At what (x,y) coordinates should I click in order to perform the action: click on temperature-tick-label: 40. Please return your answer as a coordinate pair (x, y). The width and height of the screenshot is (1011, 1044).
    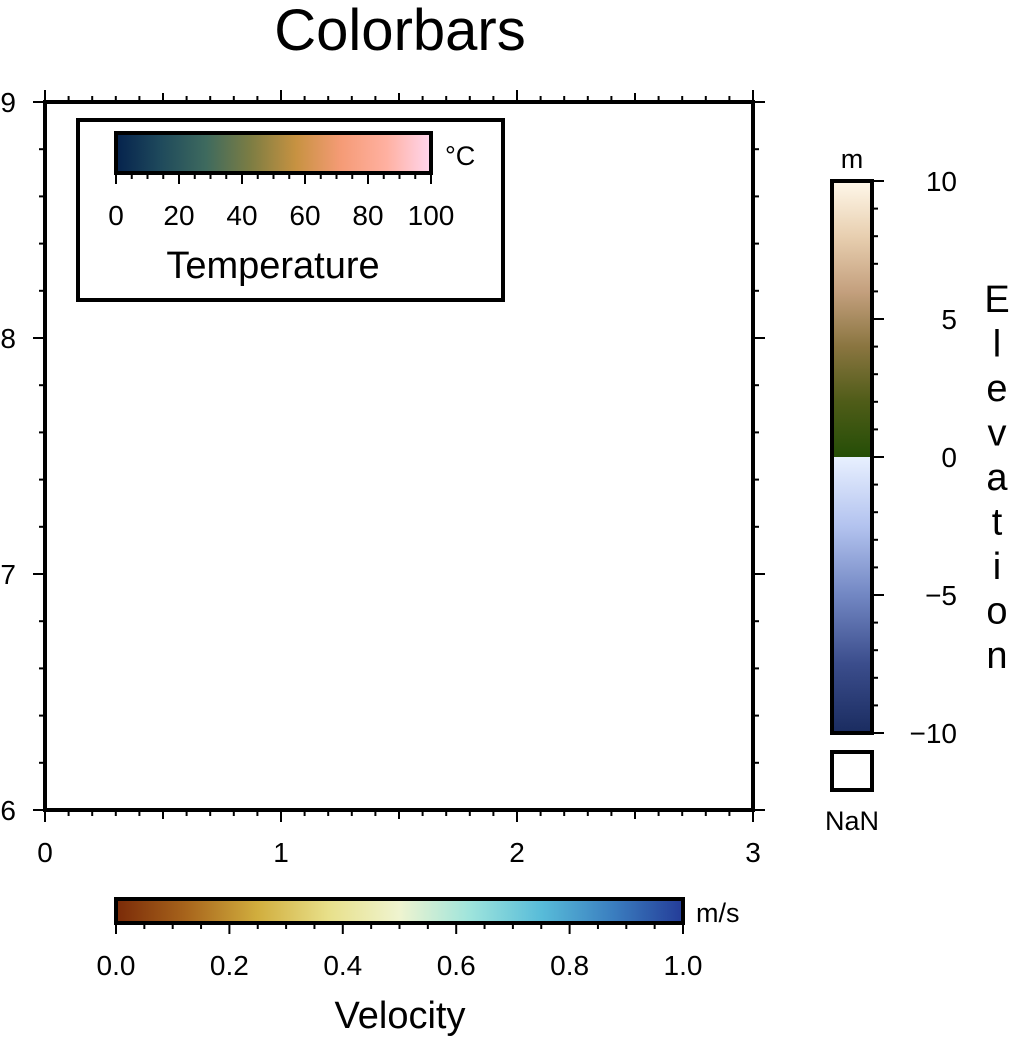
    Looking at the image, I should click on (241, 215).